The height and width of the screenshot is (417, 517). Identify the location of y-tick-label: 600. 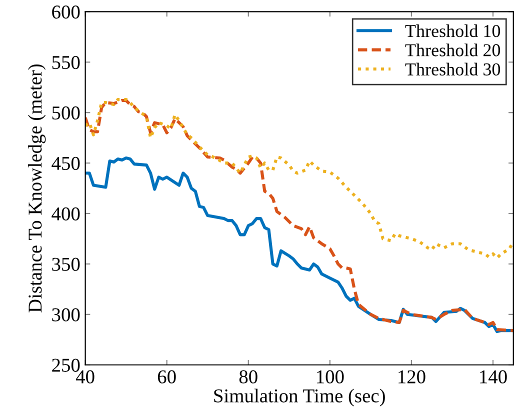
(66, 12).